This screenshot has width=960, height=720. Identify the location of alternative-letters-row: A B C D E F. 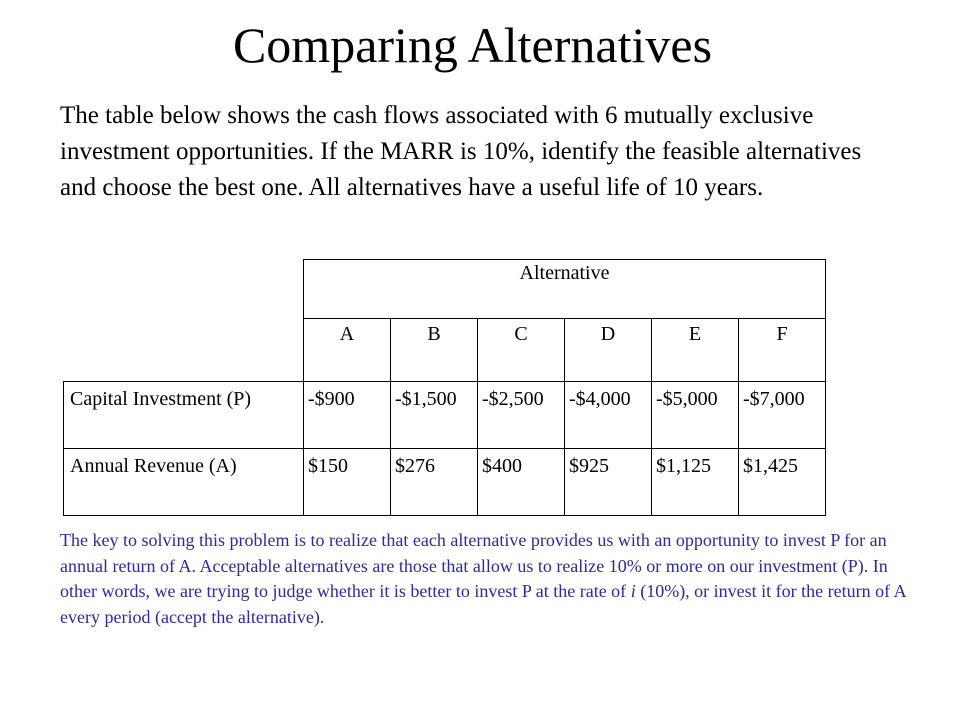
(445, 350).